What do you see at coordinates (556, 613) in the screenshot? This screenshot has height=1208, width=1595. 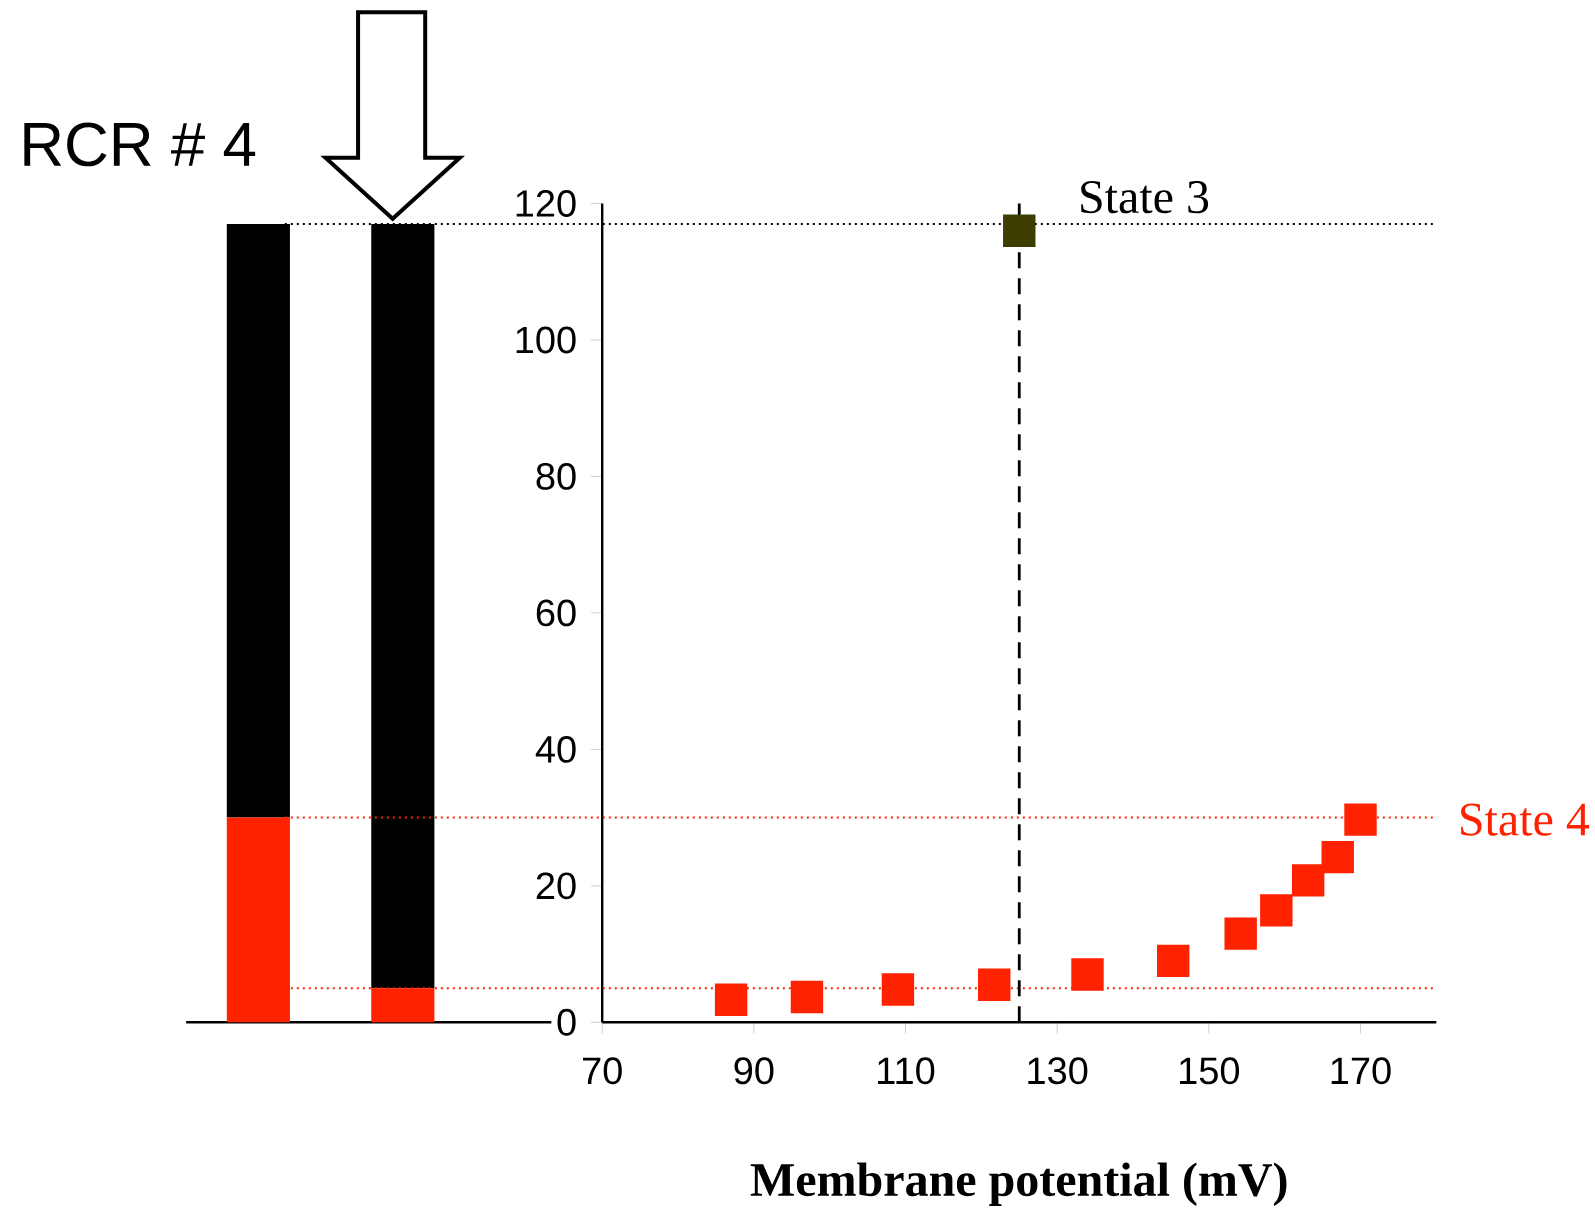 I see `y-tick-label: 60` at bounding box center [556, 613].